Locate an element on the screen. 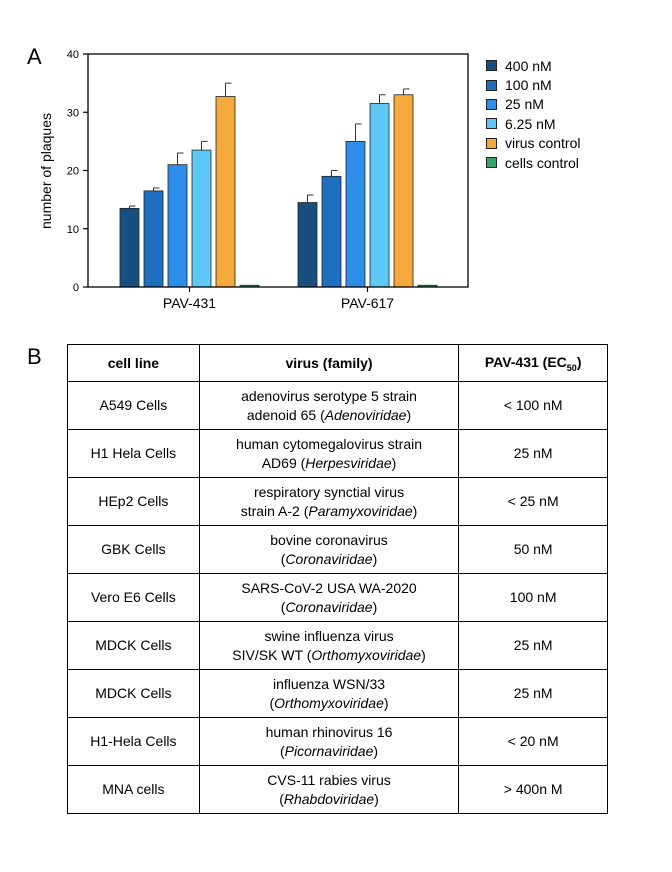 Image resolution: width=672 pixels, height=872 pixels. y-tick-label: 30 is located at coordinates (73, 113).